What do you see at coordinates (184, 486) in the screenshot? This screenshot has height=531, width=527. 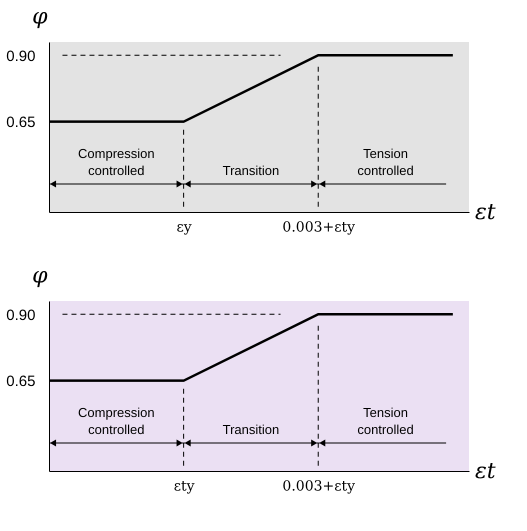 I see `x-tick-label: εty` at bounding box center [184, 486].